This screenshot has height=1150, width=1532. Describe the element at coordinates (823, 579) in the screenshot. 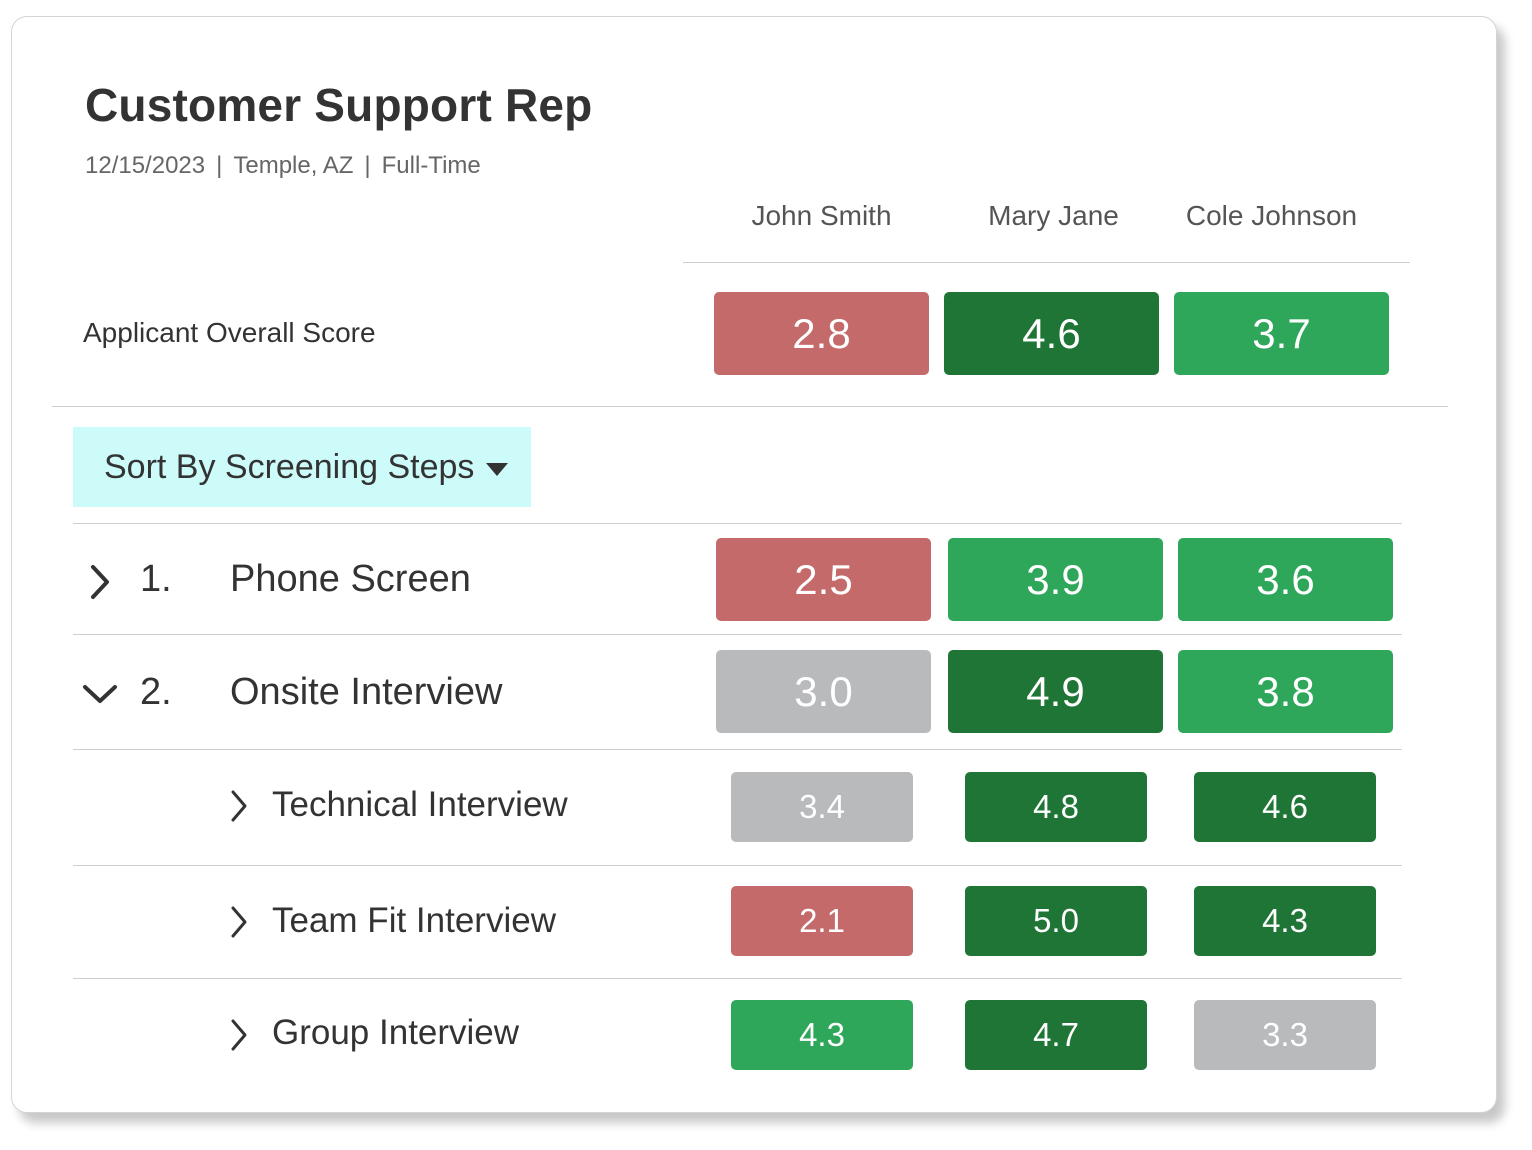

I see `phone-screen-score-john-smith: 2.5` at that location.